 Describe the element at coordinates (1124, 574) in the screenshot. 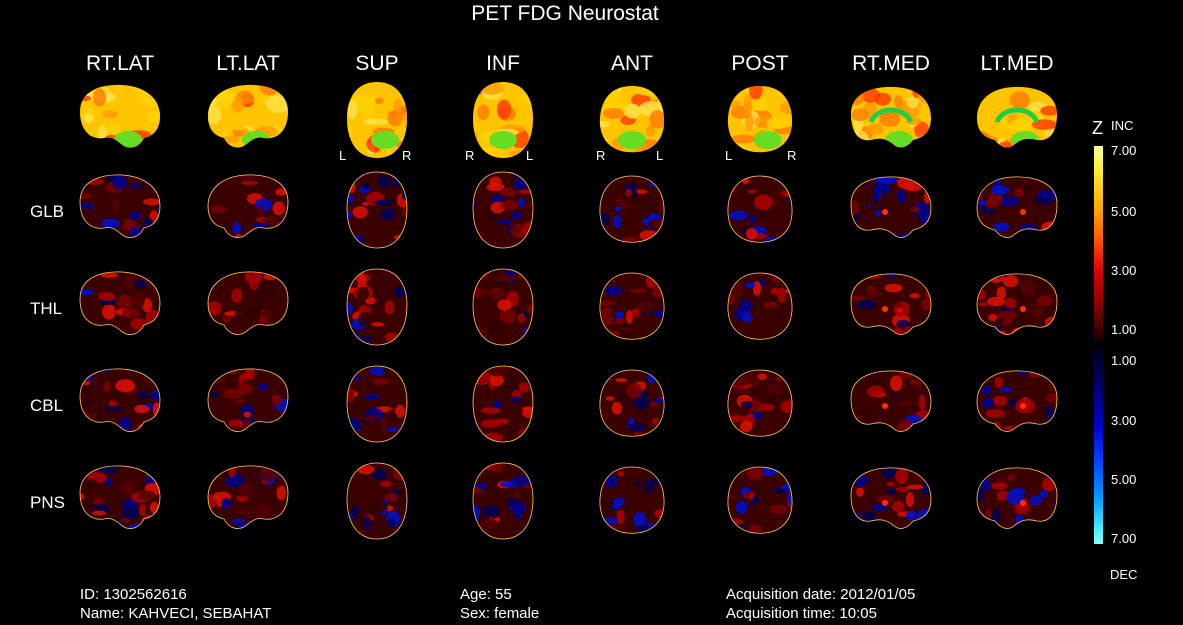

I see `colorbar-dec-label: DEC` at that location.